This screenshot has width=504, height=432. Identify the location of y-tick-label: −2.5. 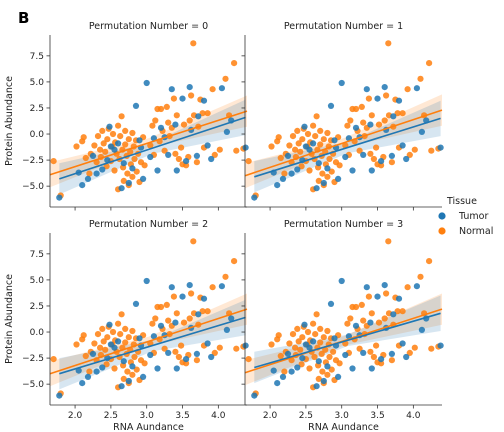
(33, 359).